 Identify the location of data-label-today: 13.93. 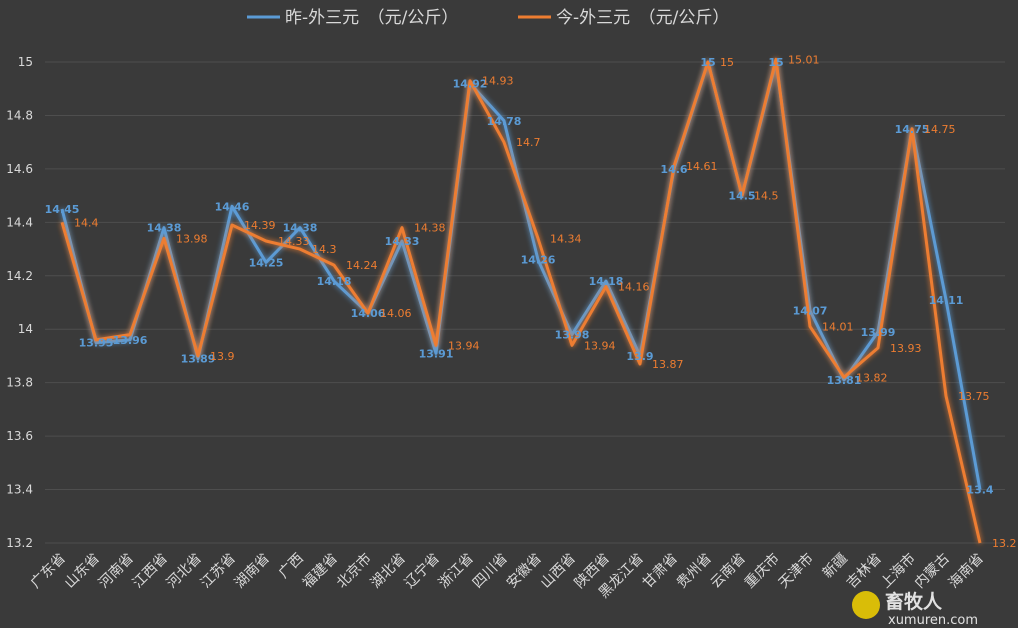
(906, 348).